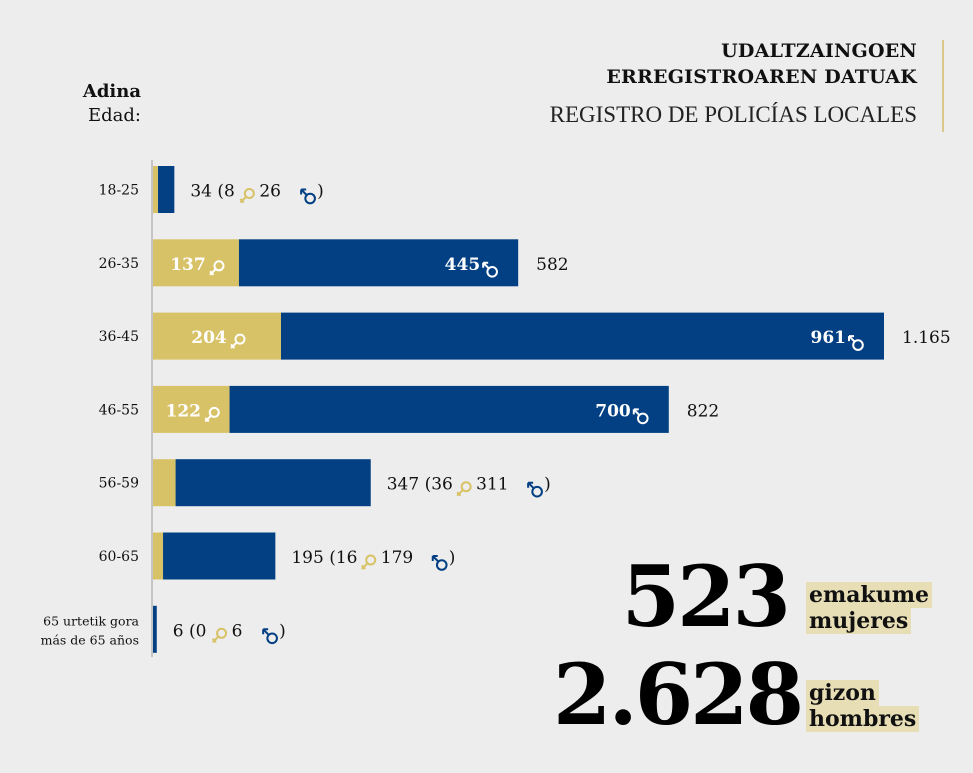 This screenshot has height=773, width=973. I want to click on y-axis-title: Adina Edad:, so click(112, 104).